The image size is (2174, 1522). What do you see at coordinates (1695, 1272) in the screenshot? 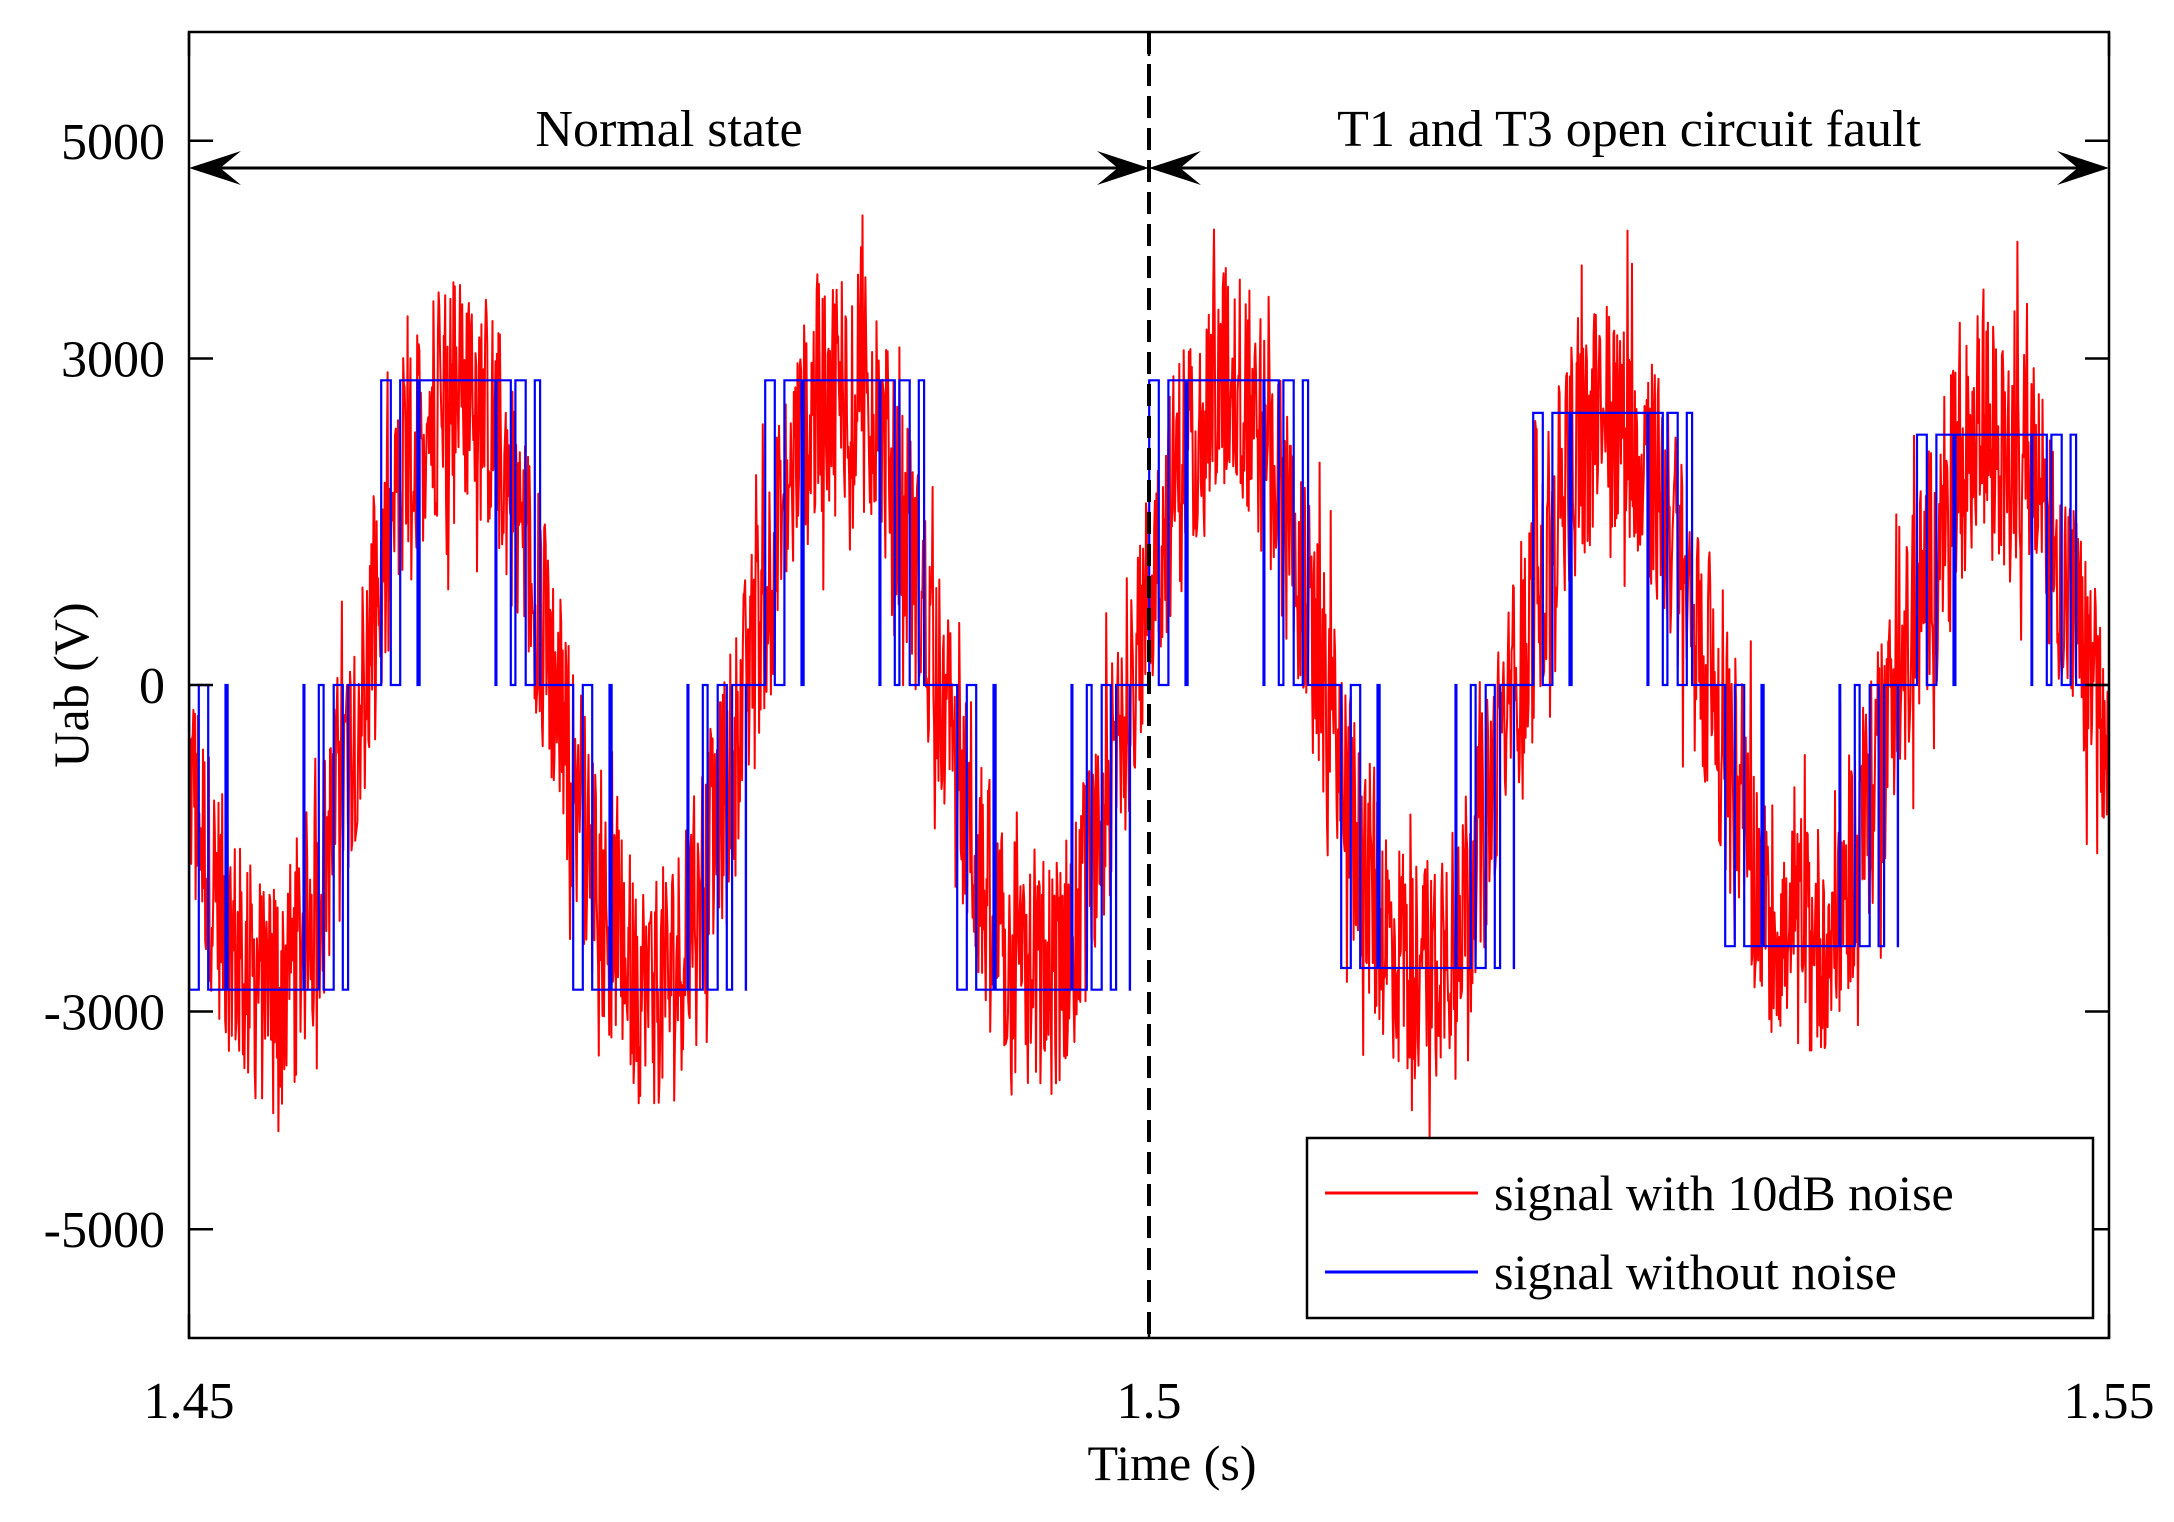
I see `legend-label-clean: signal without noise` at bounding box center [1695, 1272].